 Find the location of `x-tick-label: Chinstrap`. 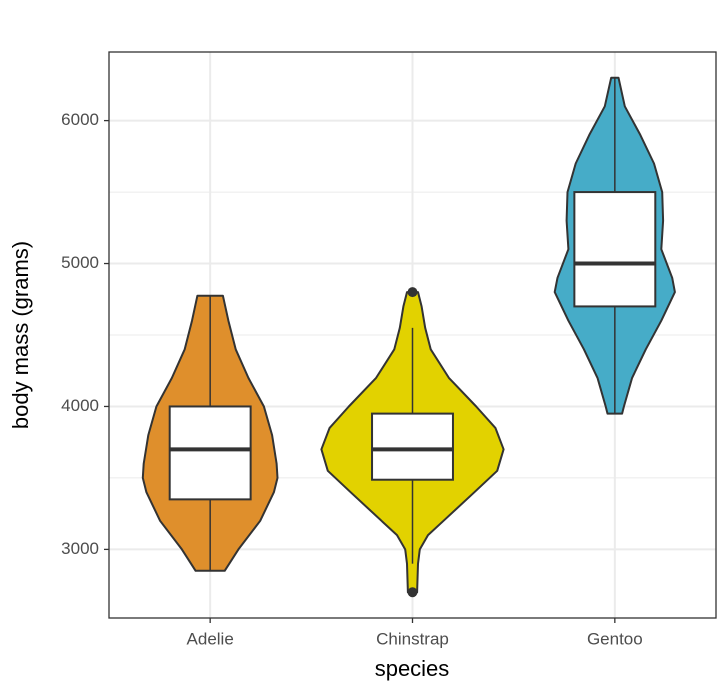

x-tick-label: Chinstrap is located at coordinates (412, 638).